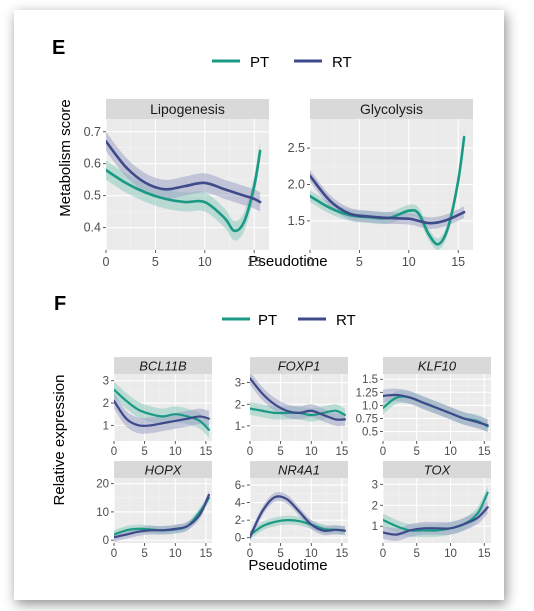  Describe the element at coordinates (240, 504) in the screenshot. I see `y-tick-label: 4-` at that location.